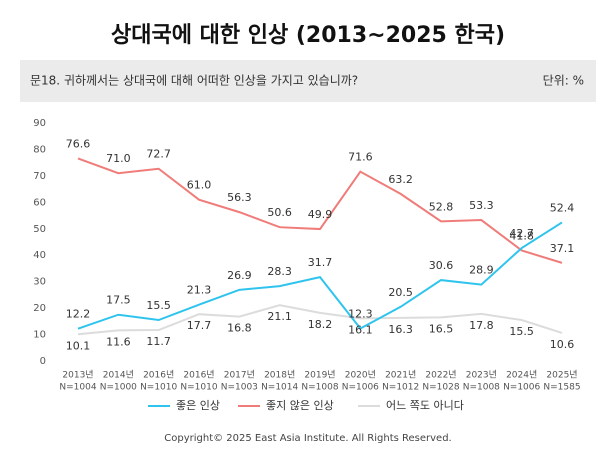  Describe the element at coordinates (39, 202) in the screenshot. I see `y-tick-label: 60` at that location.